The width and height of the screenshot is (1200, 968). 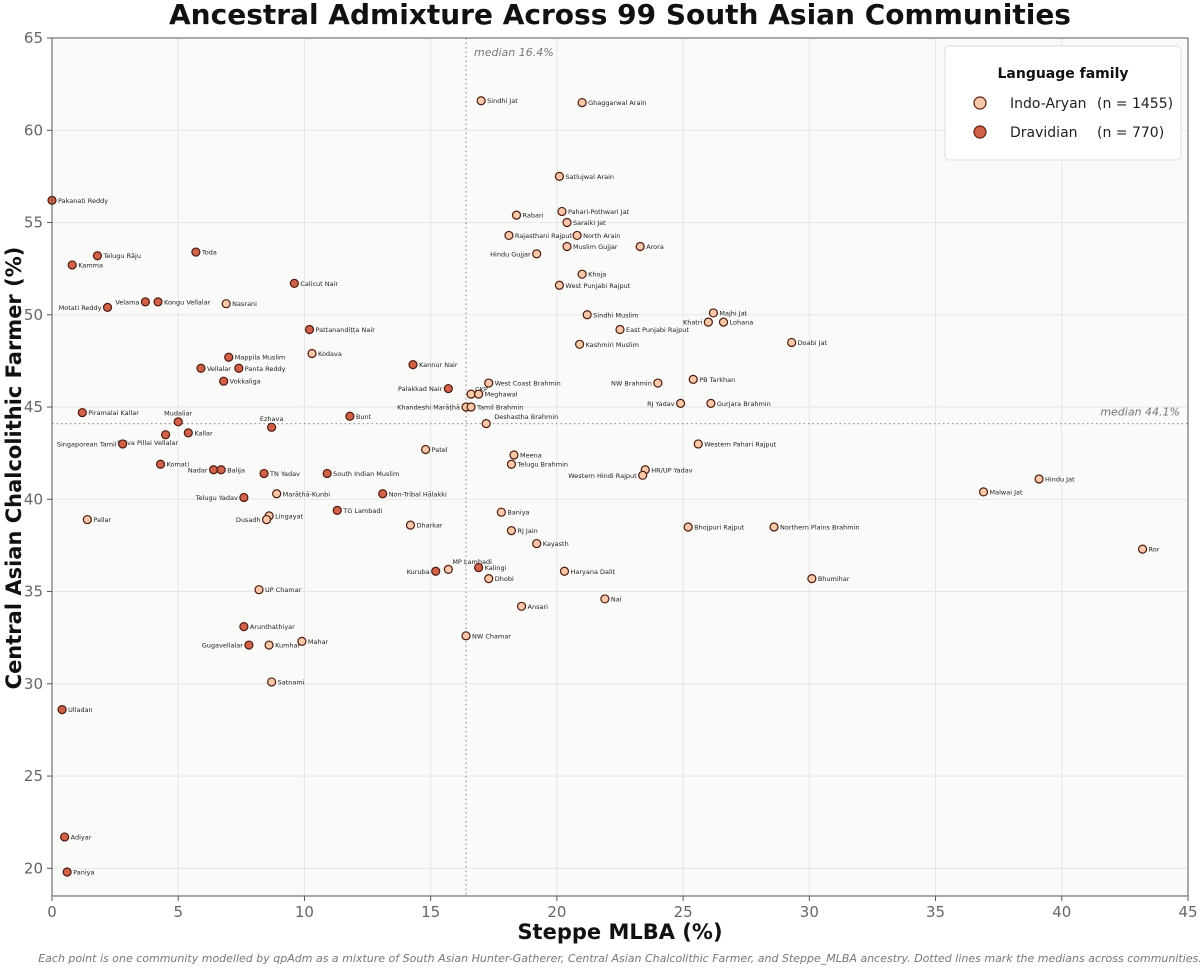 What do you see at coordinates (1135, 104) in the screenshot?
I see `legend-count-indo-aryan: (n = 1455)` at bounding box center [1135, 104].